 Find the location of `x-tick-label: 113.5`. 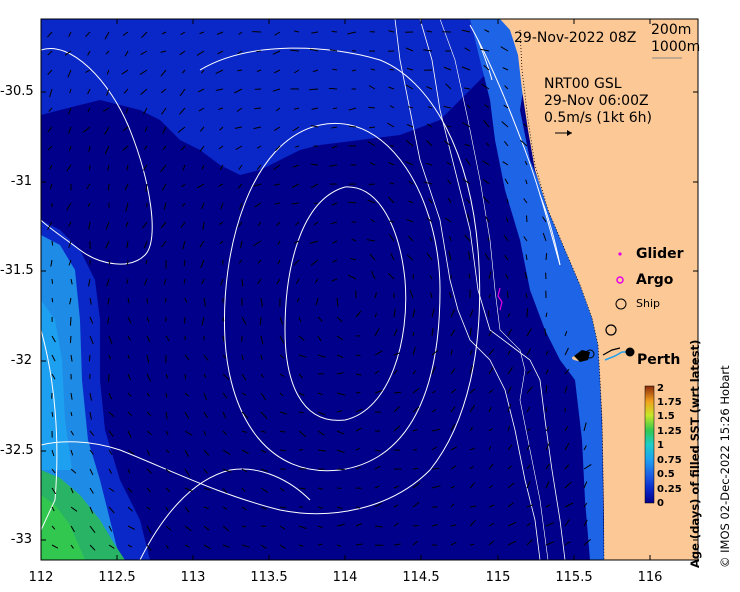

x-tick-label: 113.5 is located at coordinates (269, 577).